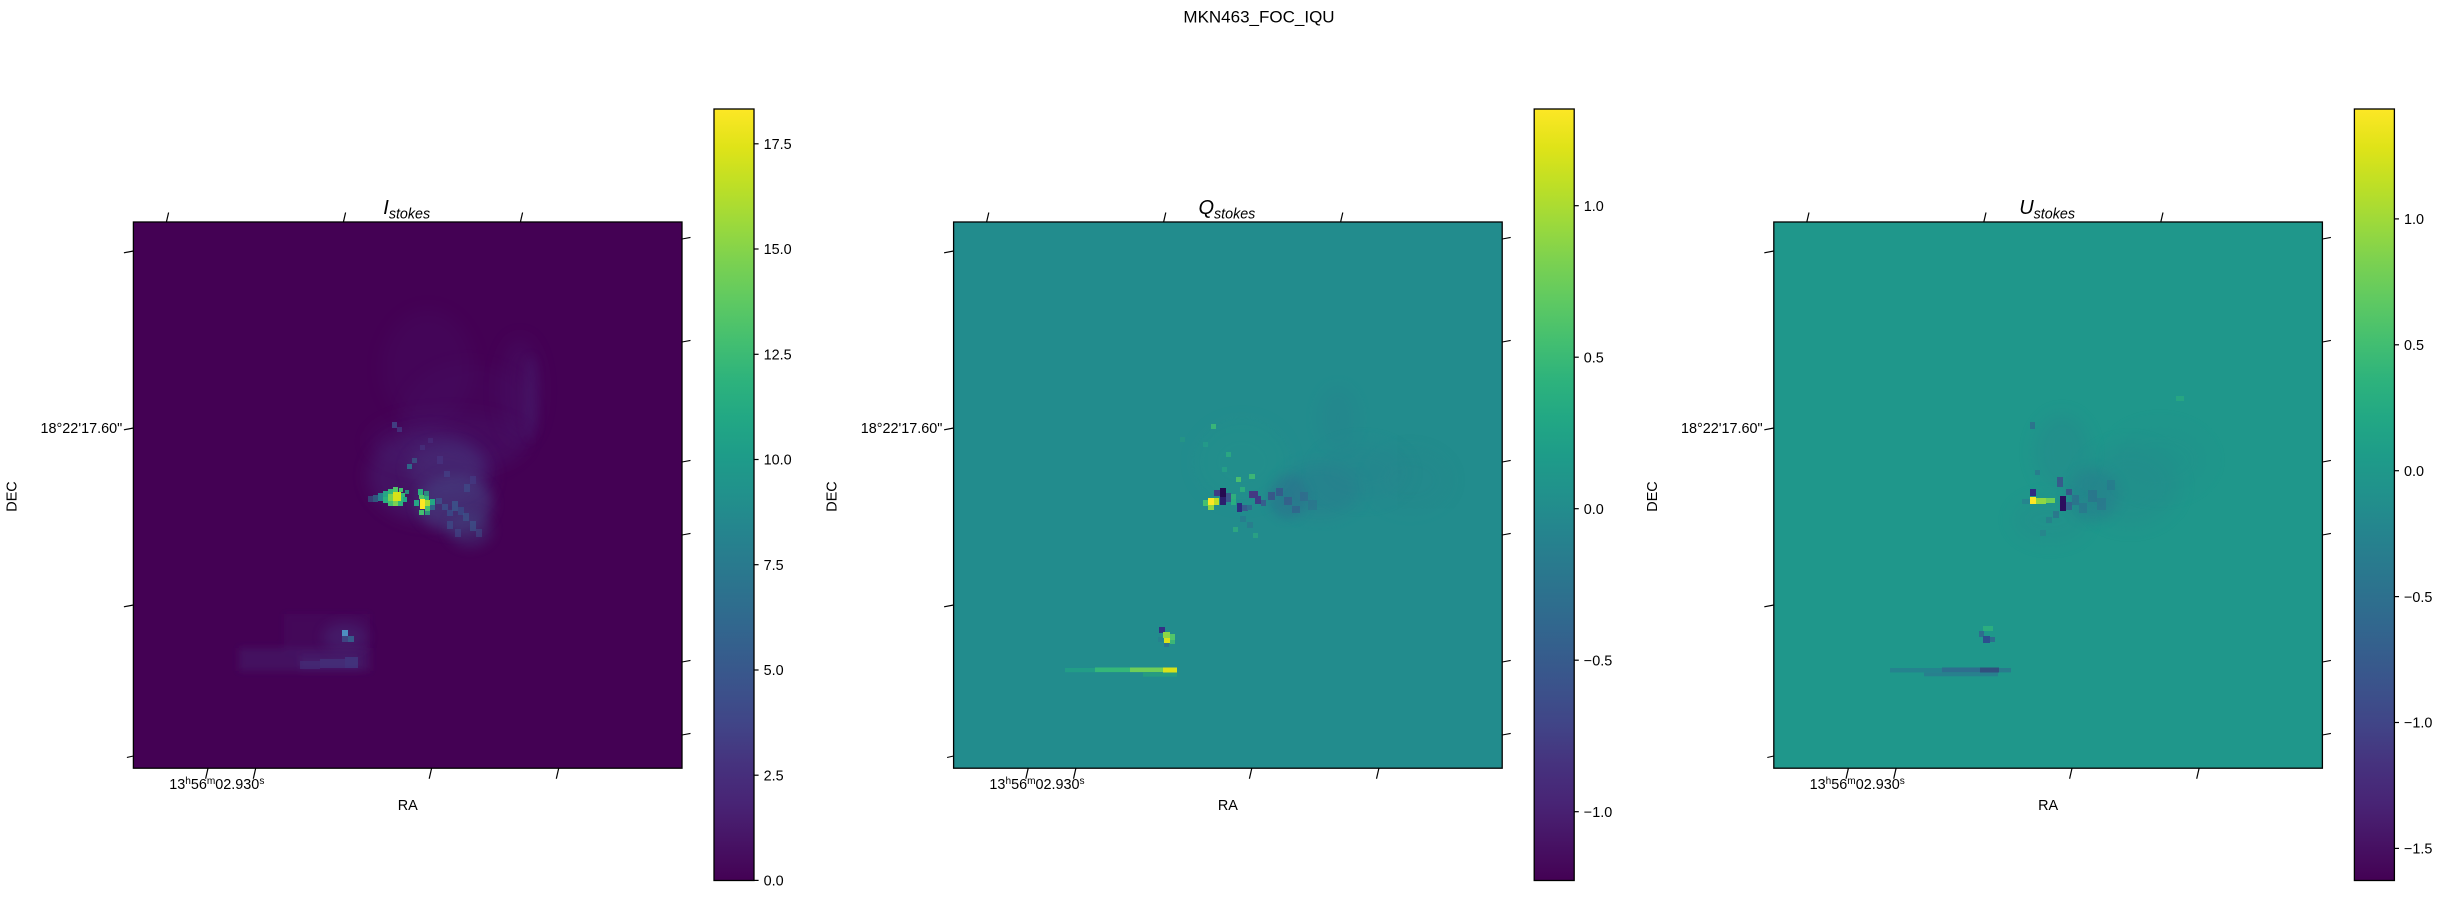 The image size is (2447, 903). What do you see at coordinates (778, 356) in the screenshot?
I see `svg-text: 12.5` at bounding box center [778, 356].